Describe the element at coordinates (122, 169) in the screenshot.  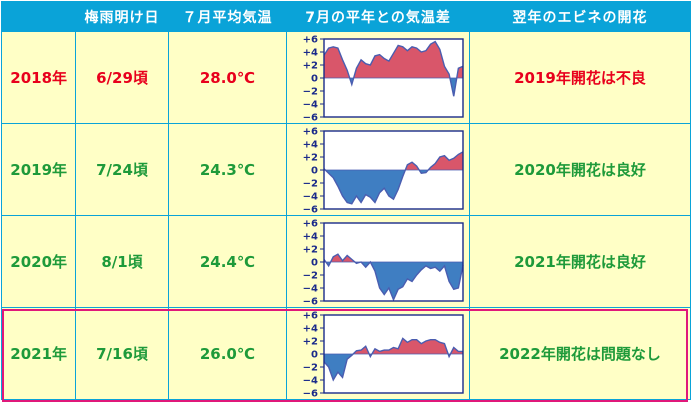
I see `rainy-end-date-cell: 7/24頃` at that location.